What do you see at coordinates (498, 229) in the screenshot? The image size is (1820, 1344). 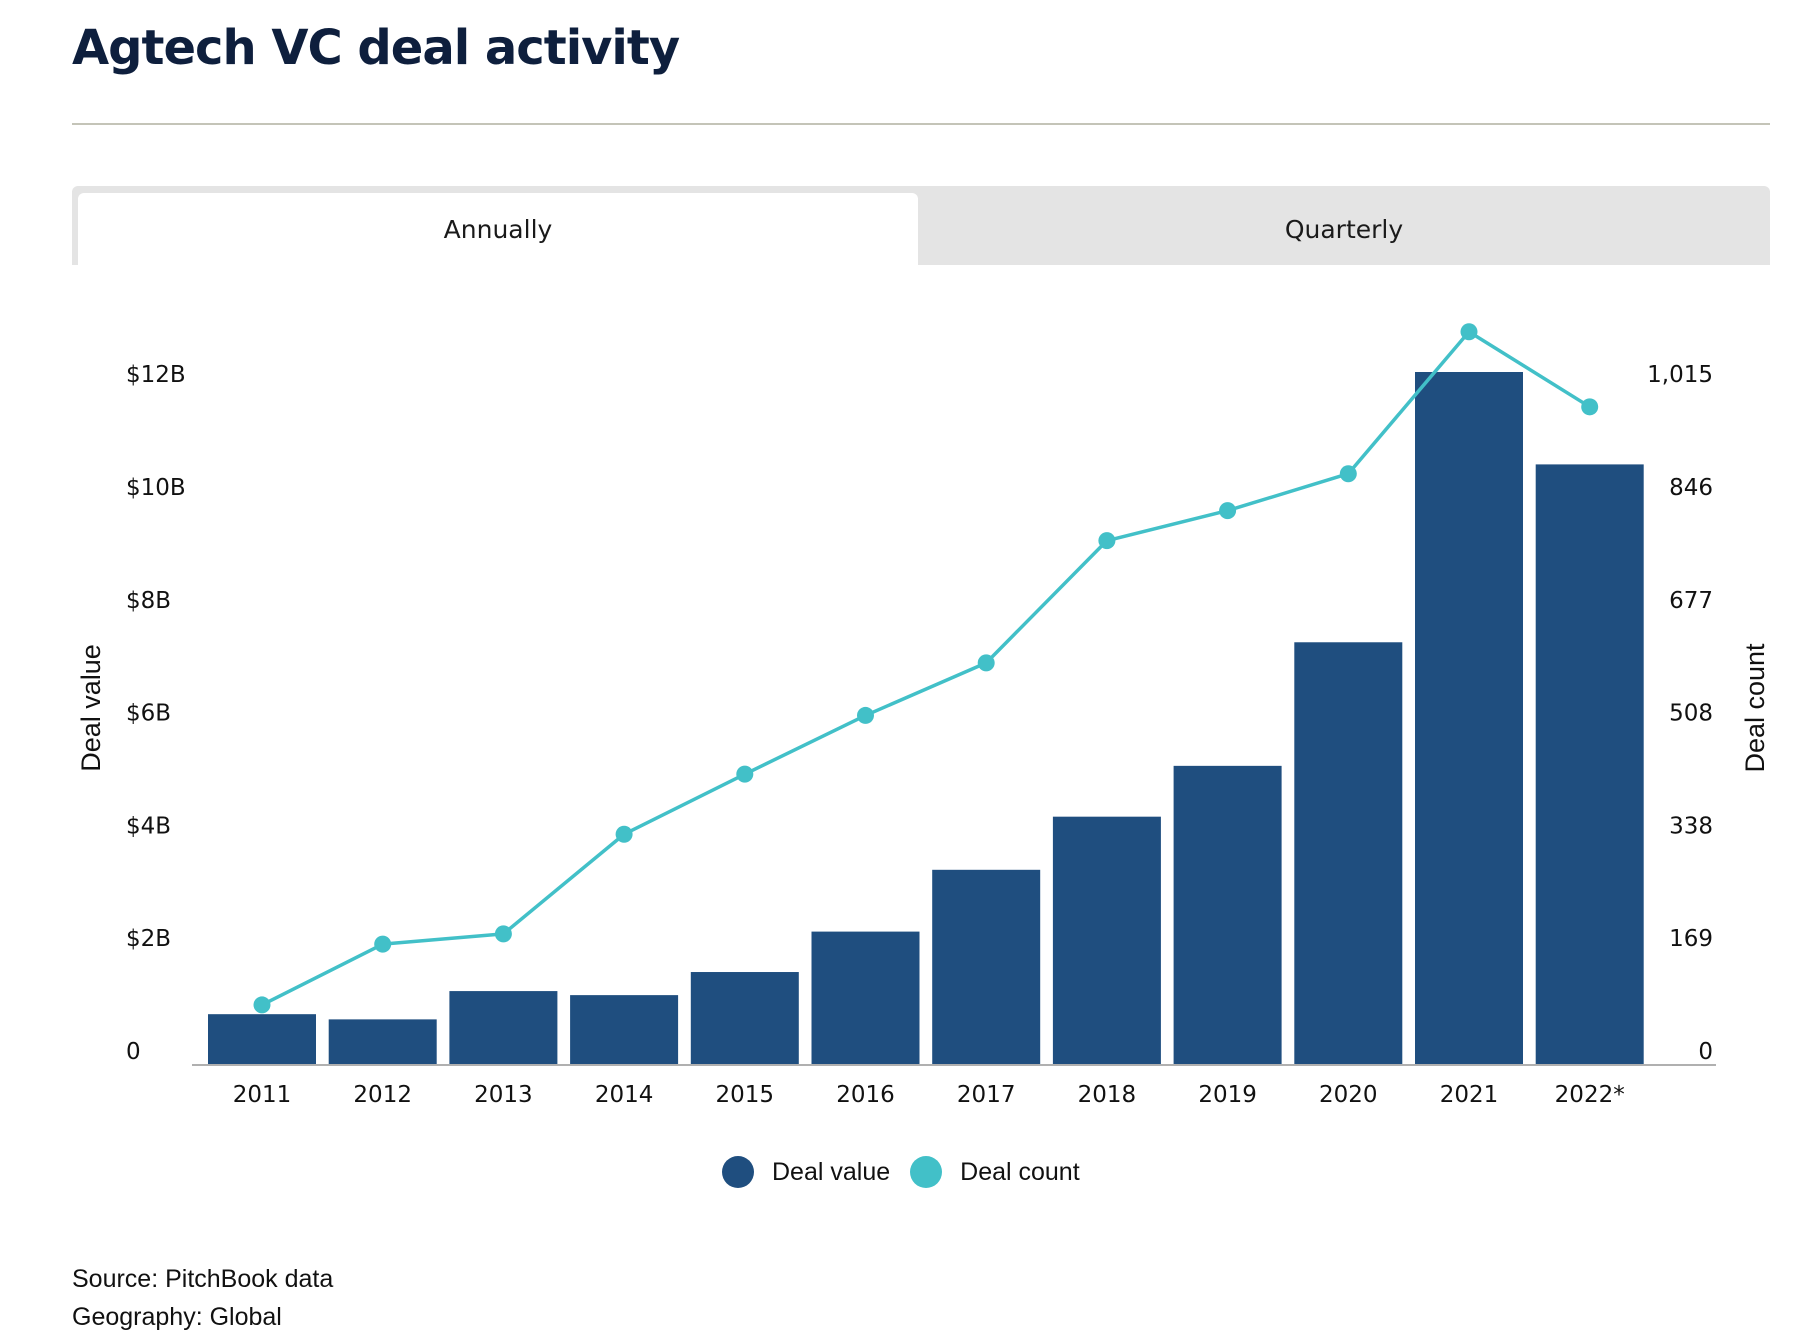 I see `tab-annually: Annually` at bounding box center [498, 229].